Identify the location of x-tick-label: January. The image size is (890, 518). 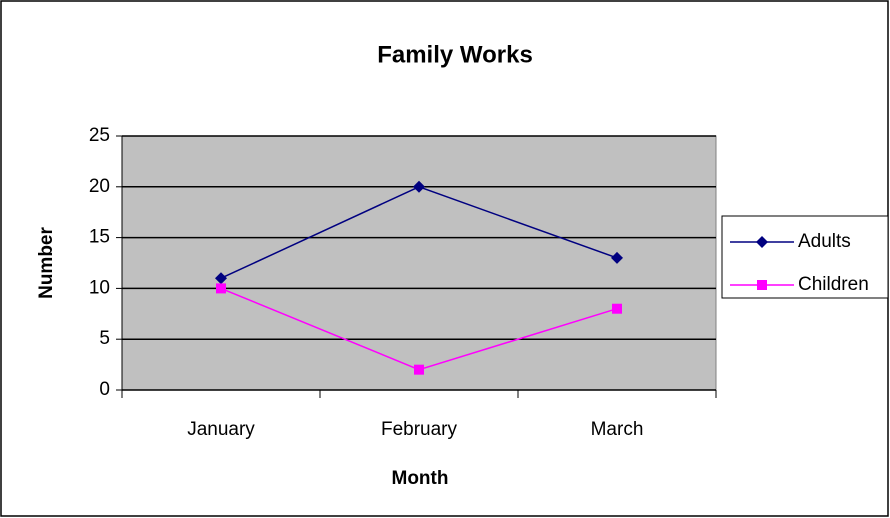
(221, 429).